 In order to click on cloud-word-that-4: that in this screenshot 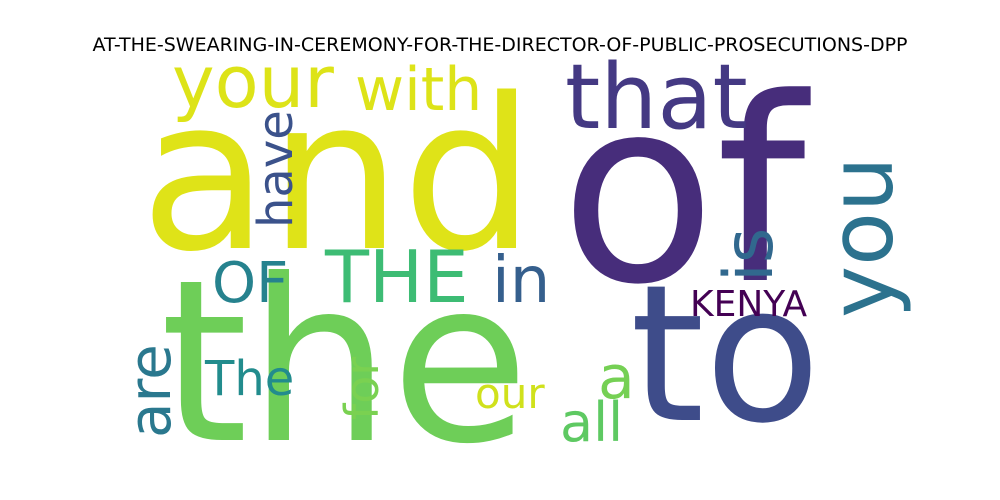, I will do `click(656, 97)`.